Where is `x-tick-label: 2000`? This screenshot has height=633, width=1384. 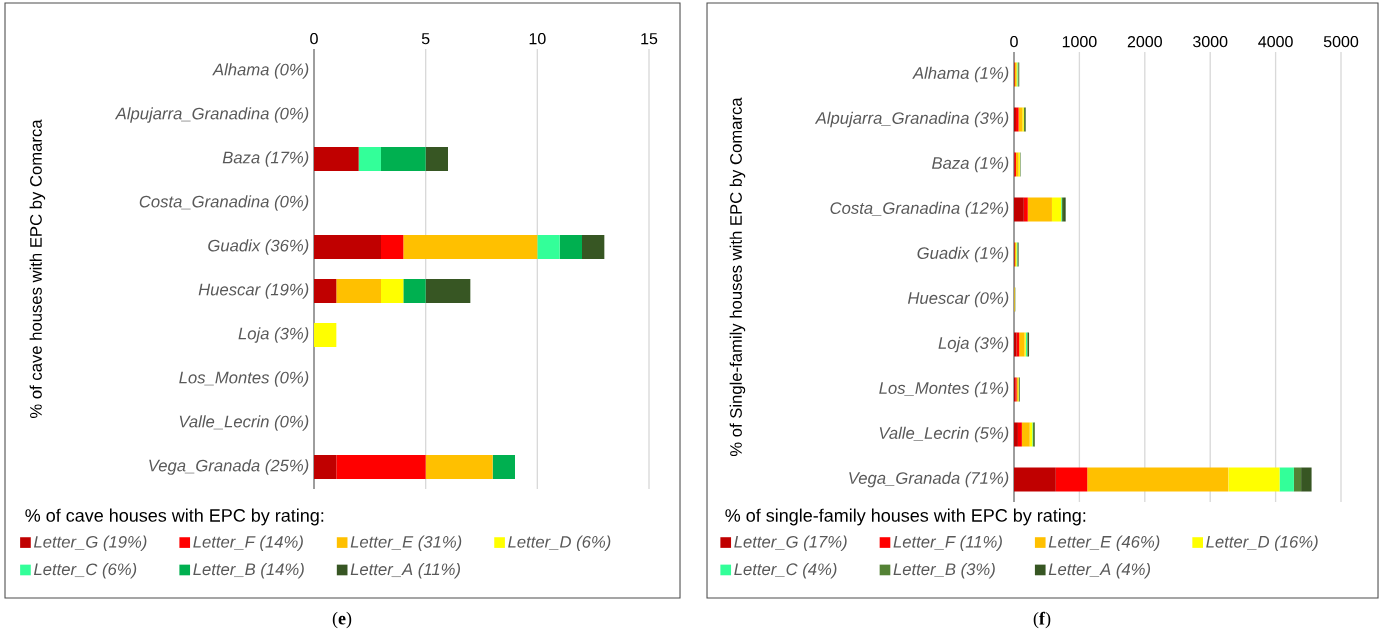
x-tick-label: 2000 is located at coordinates (1144, 41).